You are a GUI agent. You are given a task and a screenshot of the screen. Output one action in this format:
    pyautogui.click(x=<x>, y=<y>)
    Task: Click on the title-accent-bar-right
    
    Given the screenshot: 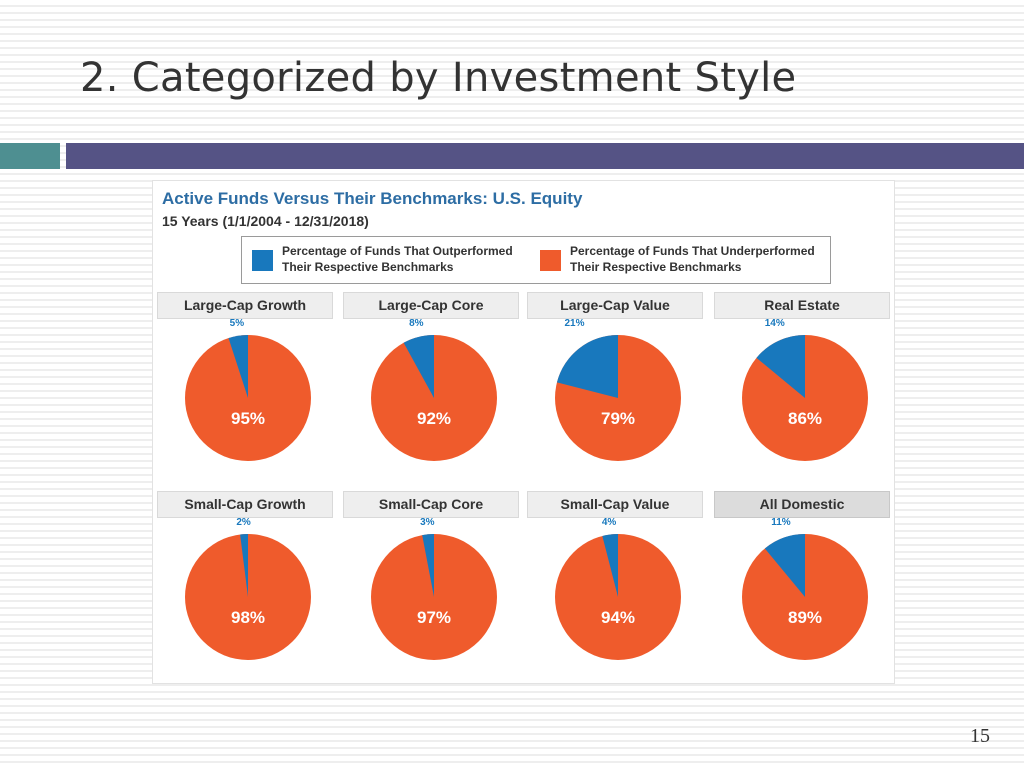 What is the action you would take?
    pyautogui.click(x=545, y=156)
    